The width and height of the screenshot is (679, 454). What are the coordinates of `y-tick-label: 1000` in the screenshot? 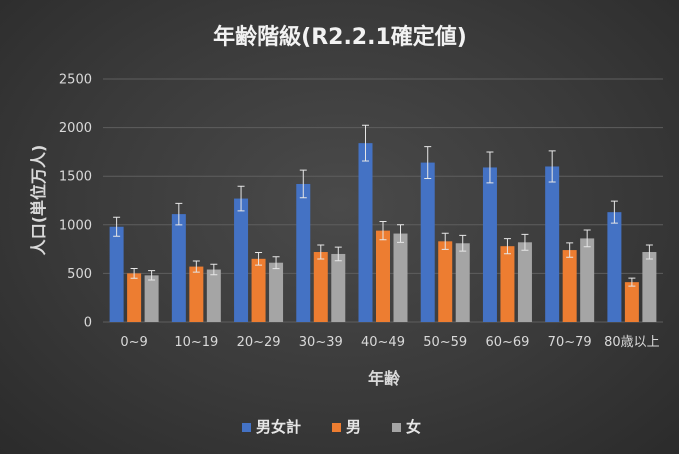 It's located at (75, 225).